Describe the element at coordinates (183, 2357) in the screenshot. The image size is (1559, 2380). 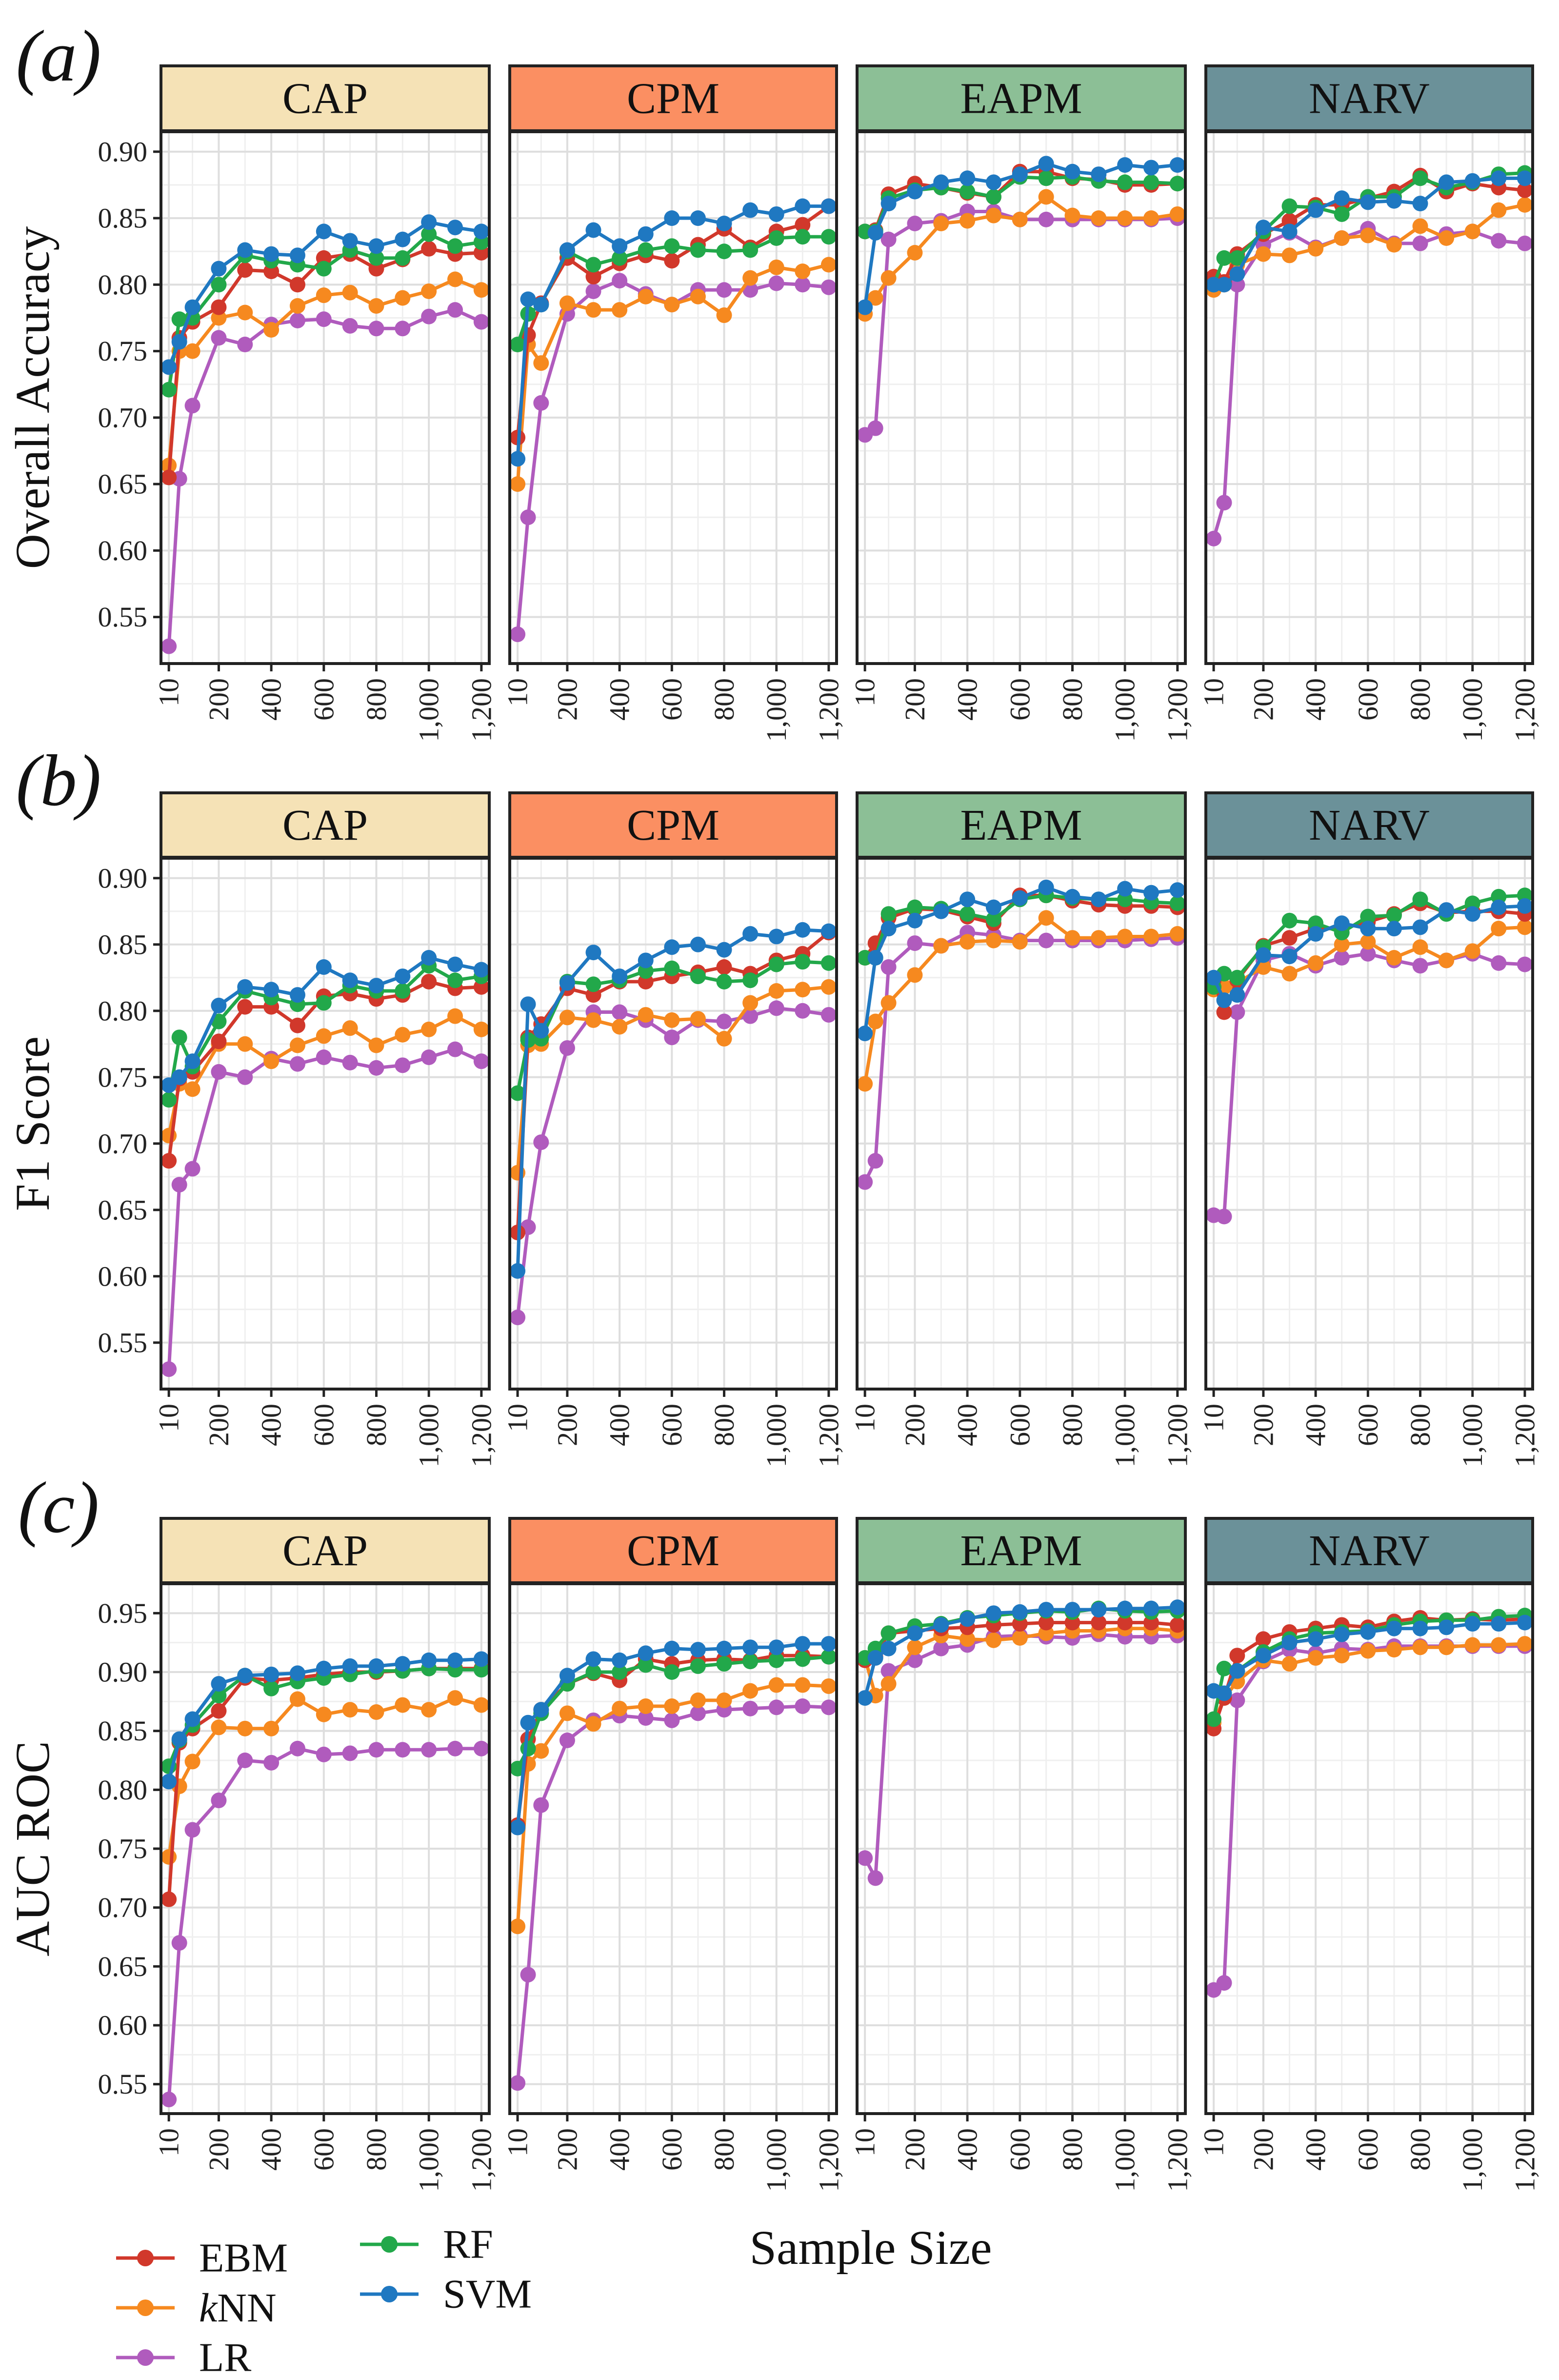
I see `legend-item-lr: LR` at that location.